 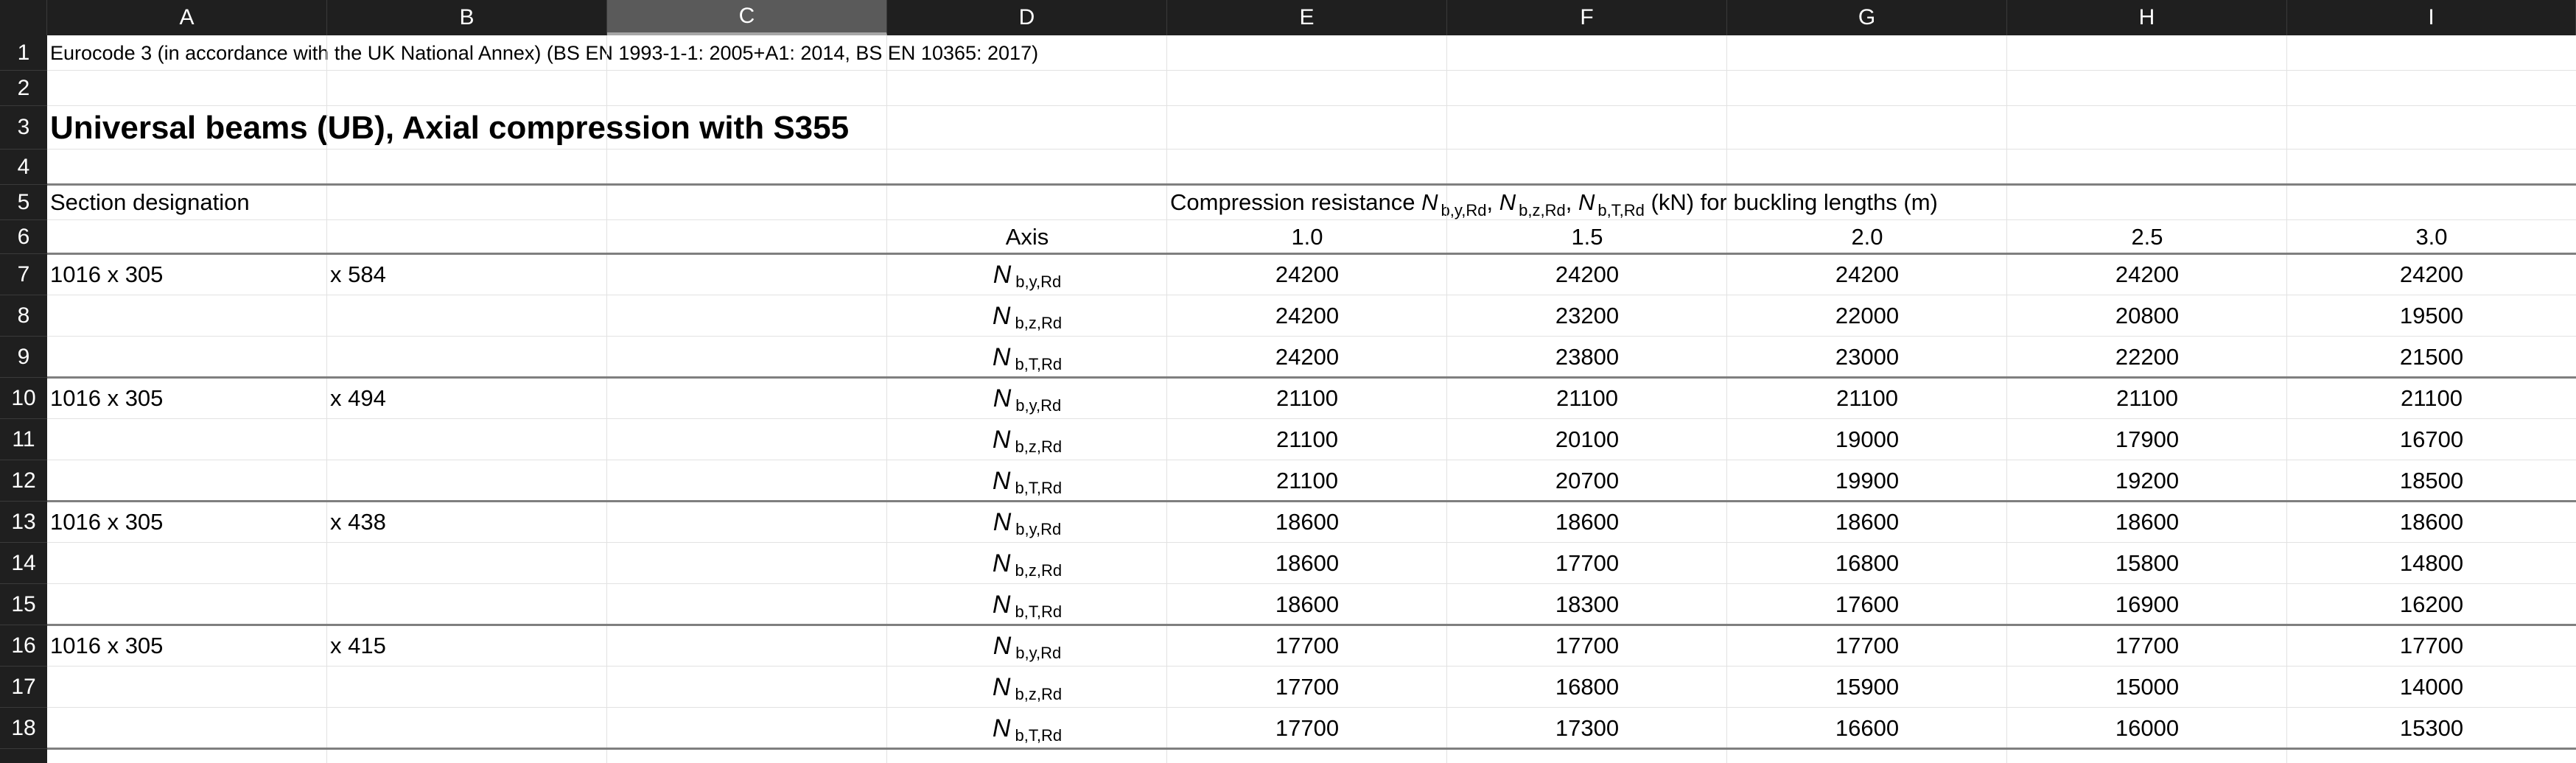 What do you see at coordinates (1867, 17) in the screenshot?
I see `column-header-g: G` at bounding box center [1867, 17].